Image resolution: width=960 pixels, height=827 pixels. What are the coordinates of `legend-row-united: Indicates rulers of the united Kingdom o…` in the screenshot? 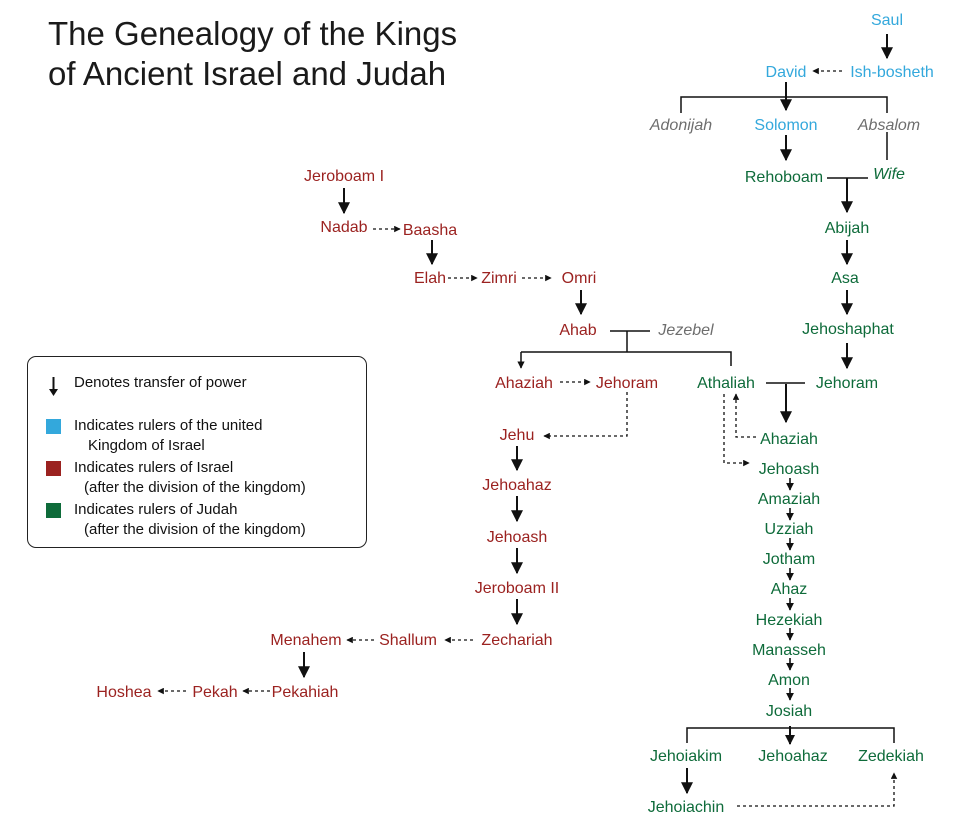 It's located at (198, 436).